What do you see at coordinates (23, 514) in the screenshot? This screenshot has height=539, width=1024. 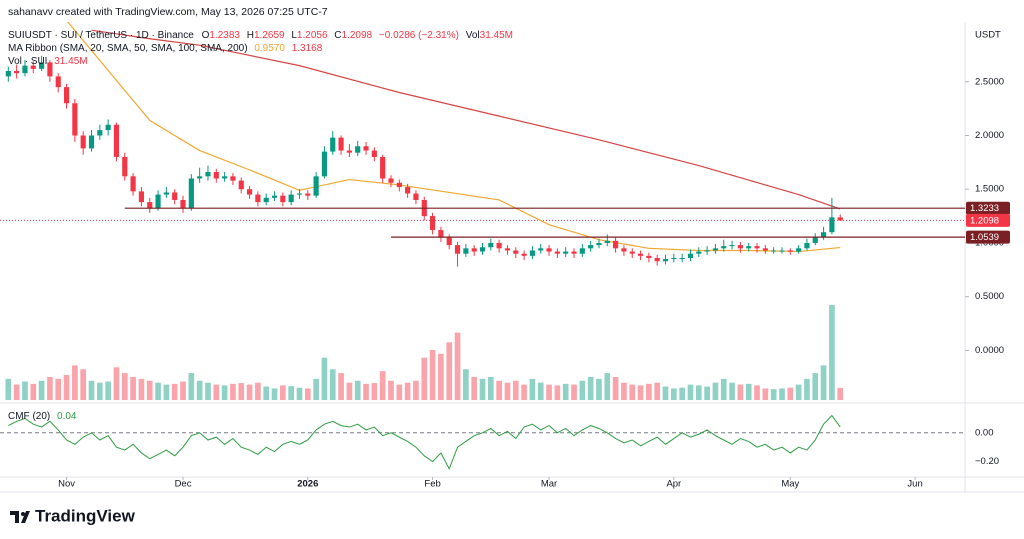 I see `logo-icon` at bounding box center [23, 514].